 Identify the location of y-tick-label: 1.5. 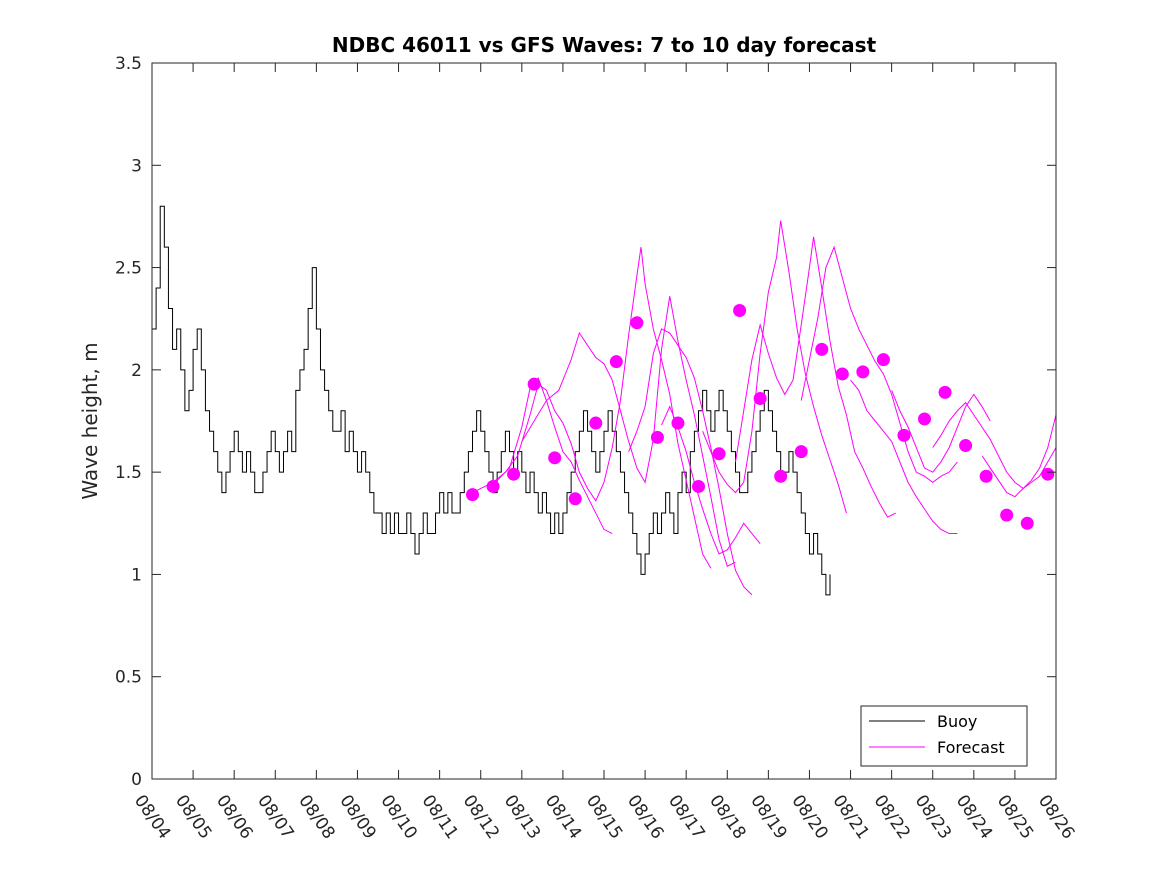
(128, 473).